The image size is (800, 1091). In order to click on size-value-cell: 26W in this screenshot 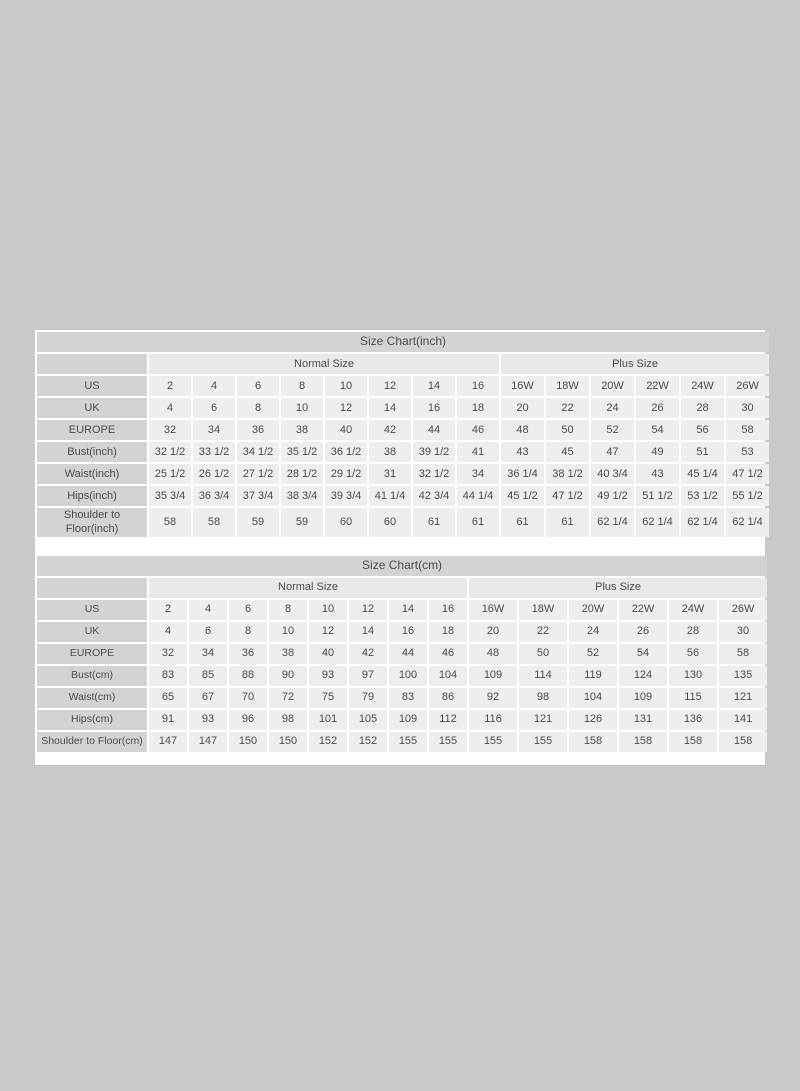, I will do `click(743, 609)`.